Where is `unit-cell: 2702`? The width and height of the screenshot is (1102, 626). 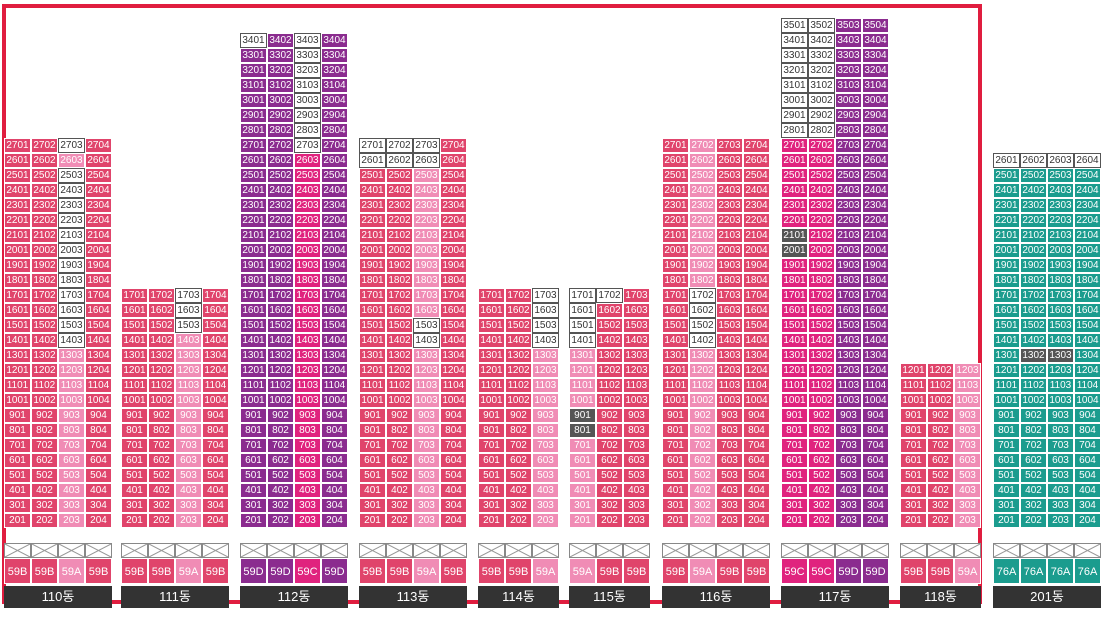
unit-cell: 2702 is located at coordinates (821, 145).